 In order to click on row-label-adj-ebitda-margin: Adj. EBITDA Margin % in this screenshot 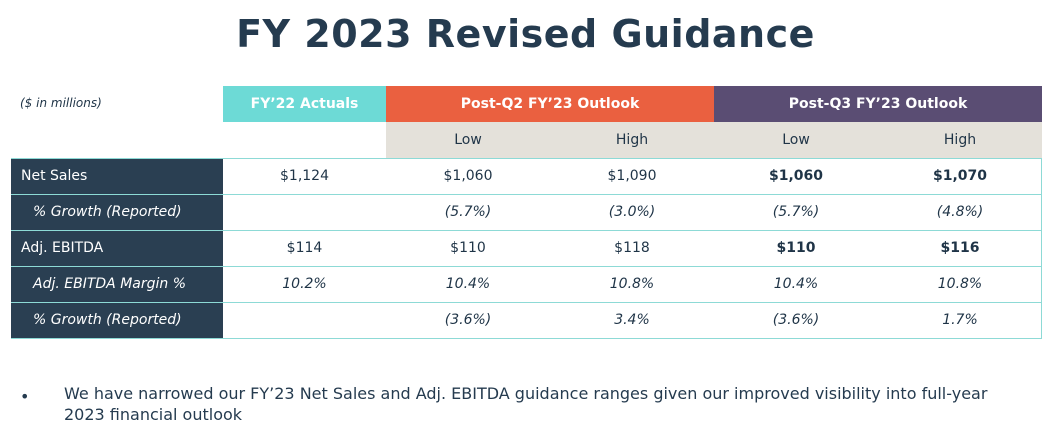, I will do `click(117, 284)`.